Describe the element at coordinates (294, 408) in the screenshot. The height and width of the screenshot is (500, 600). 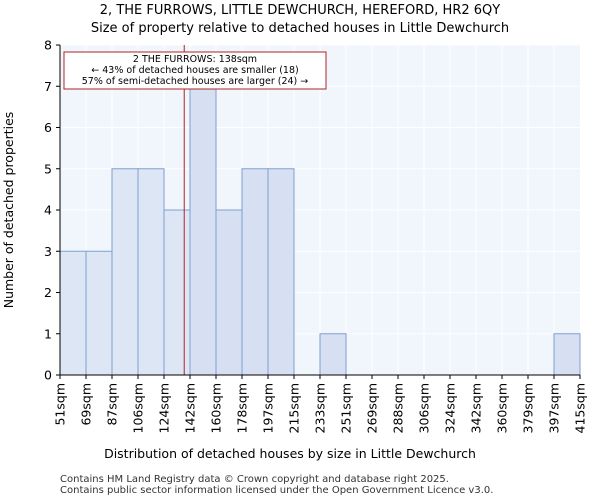
I see `x-tick-label: 215sqm` at that location.